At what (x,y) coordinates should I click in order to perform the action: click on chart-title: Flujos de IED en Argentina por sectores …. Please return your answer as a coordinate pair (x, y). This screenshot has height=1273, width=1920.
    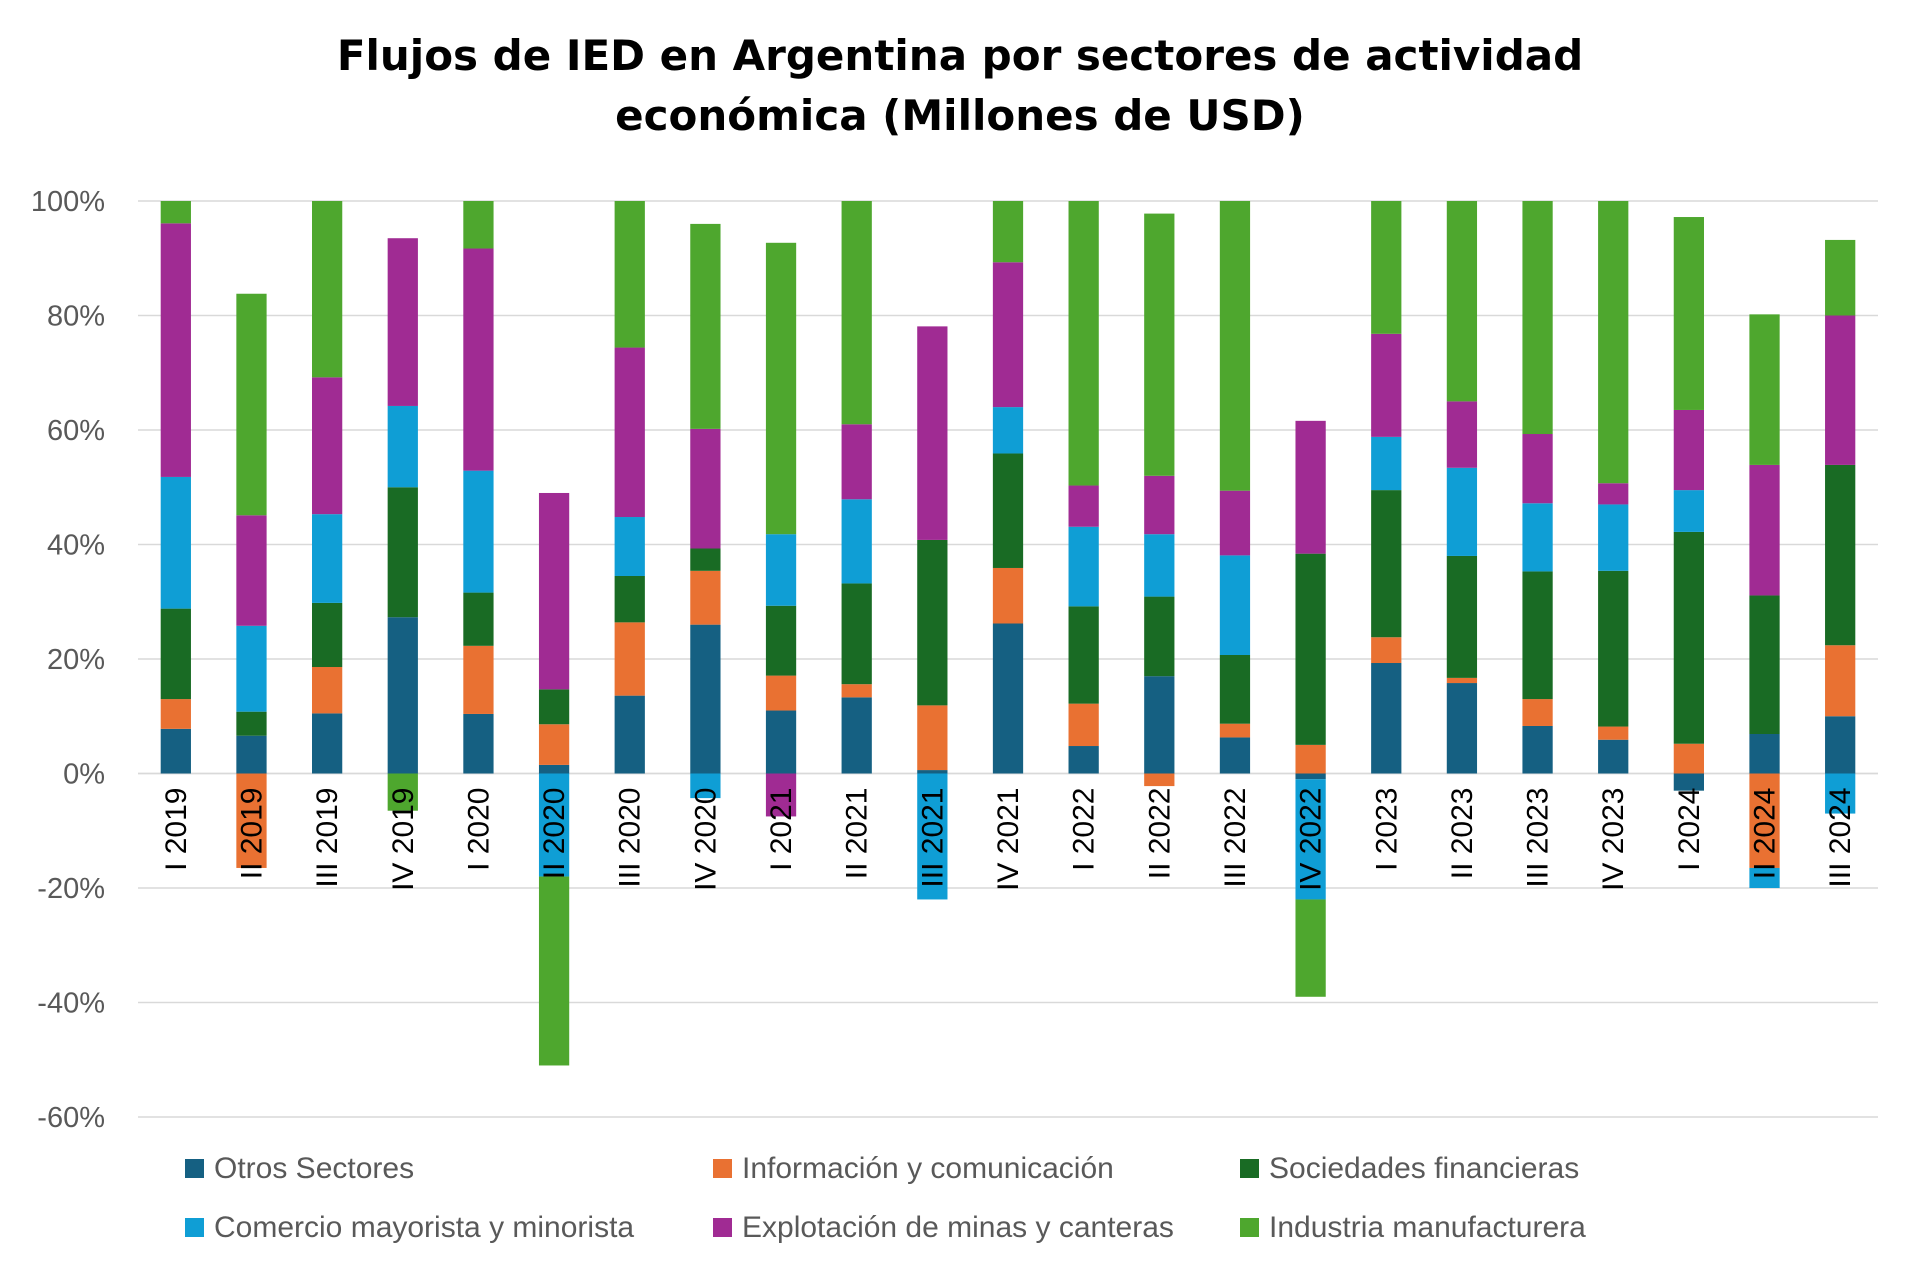
    Looking at the image, I should click on (960, 86).